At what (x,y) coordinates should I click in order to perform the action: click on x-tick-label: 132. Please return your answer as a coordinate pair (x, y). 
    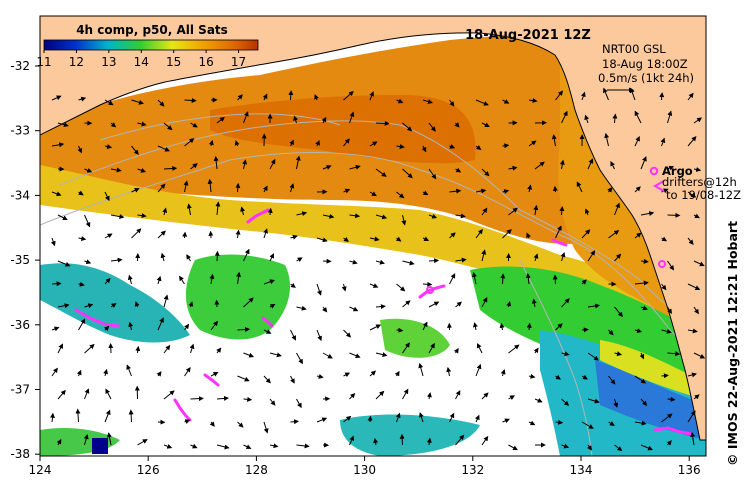
    Looking at the image, I should click on (472, 470).